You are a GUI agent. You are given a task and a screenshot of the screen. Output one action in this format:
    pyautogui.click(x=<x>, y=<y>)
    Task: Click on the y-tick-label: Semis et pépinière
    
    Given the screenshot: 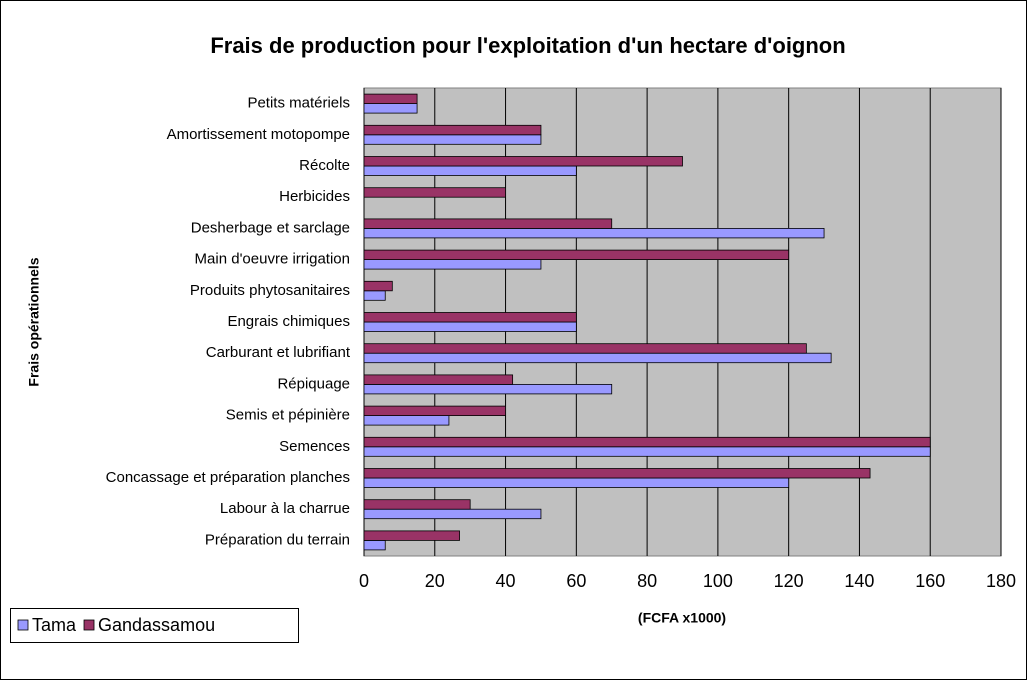 What is the action you would take?
    pyautogui.click(x=288, y=415)
    